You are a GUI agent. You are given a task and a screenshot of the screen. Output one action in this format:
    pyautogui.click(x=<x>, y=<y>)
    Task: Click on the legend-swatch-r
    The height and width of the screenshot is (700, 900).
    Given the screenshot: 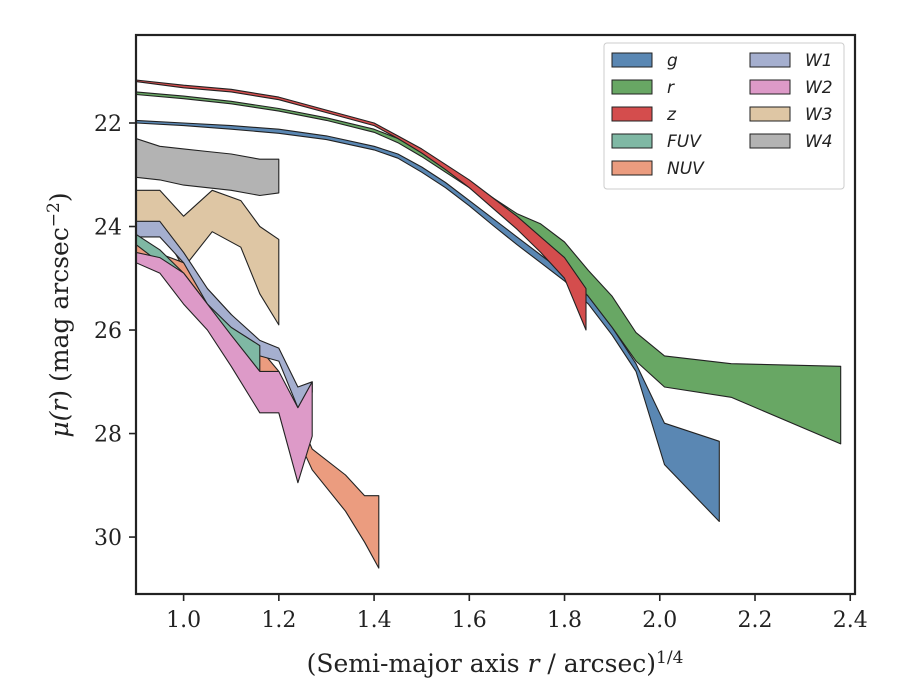 What is the action you would take?
    pyautogui.click(x=632, y=87)
    